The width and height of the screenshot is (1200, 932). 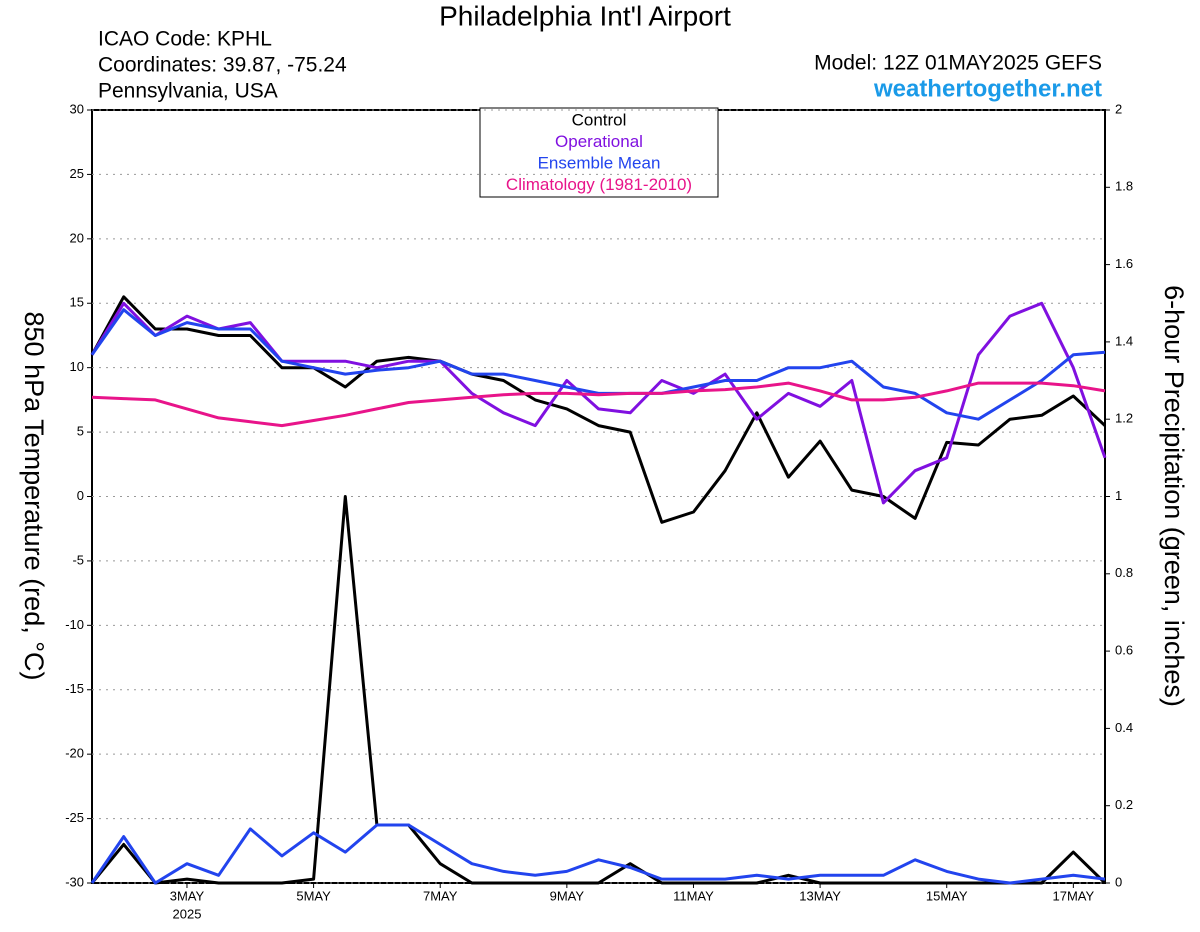 What do you see at coordinates (187, 913) in the screenshot?
I see `x-year-label: 2025` at bounding box center [187, 913].